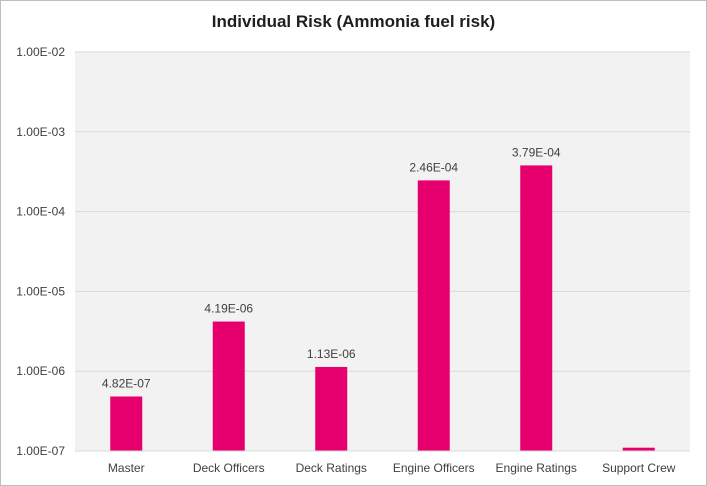 The image size is (707, 486). What do you see at coordinates (353, 21) in the screenshot?
I see `chart-title: Individual Risk (Ammonia fuel risk)` at bounding box center [353, 21].